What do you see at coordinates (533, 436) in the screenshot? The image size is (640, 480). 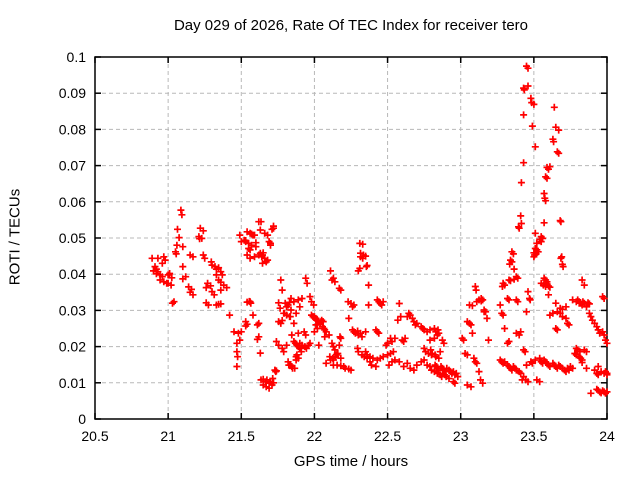 I see `x-tick-label: 23.5` at bounding box center [533, 436].